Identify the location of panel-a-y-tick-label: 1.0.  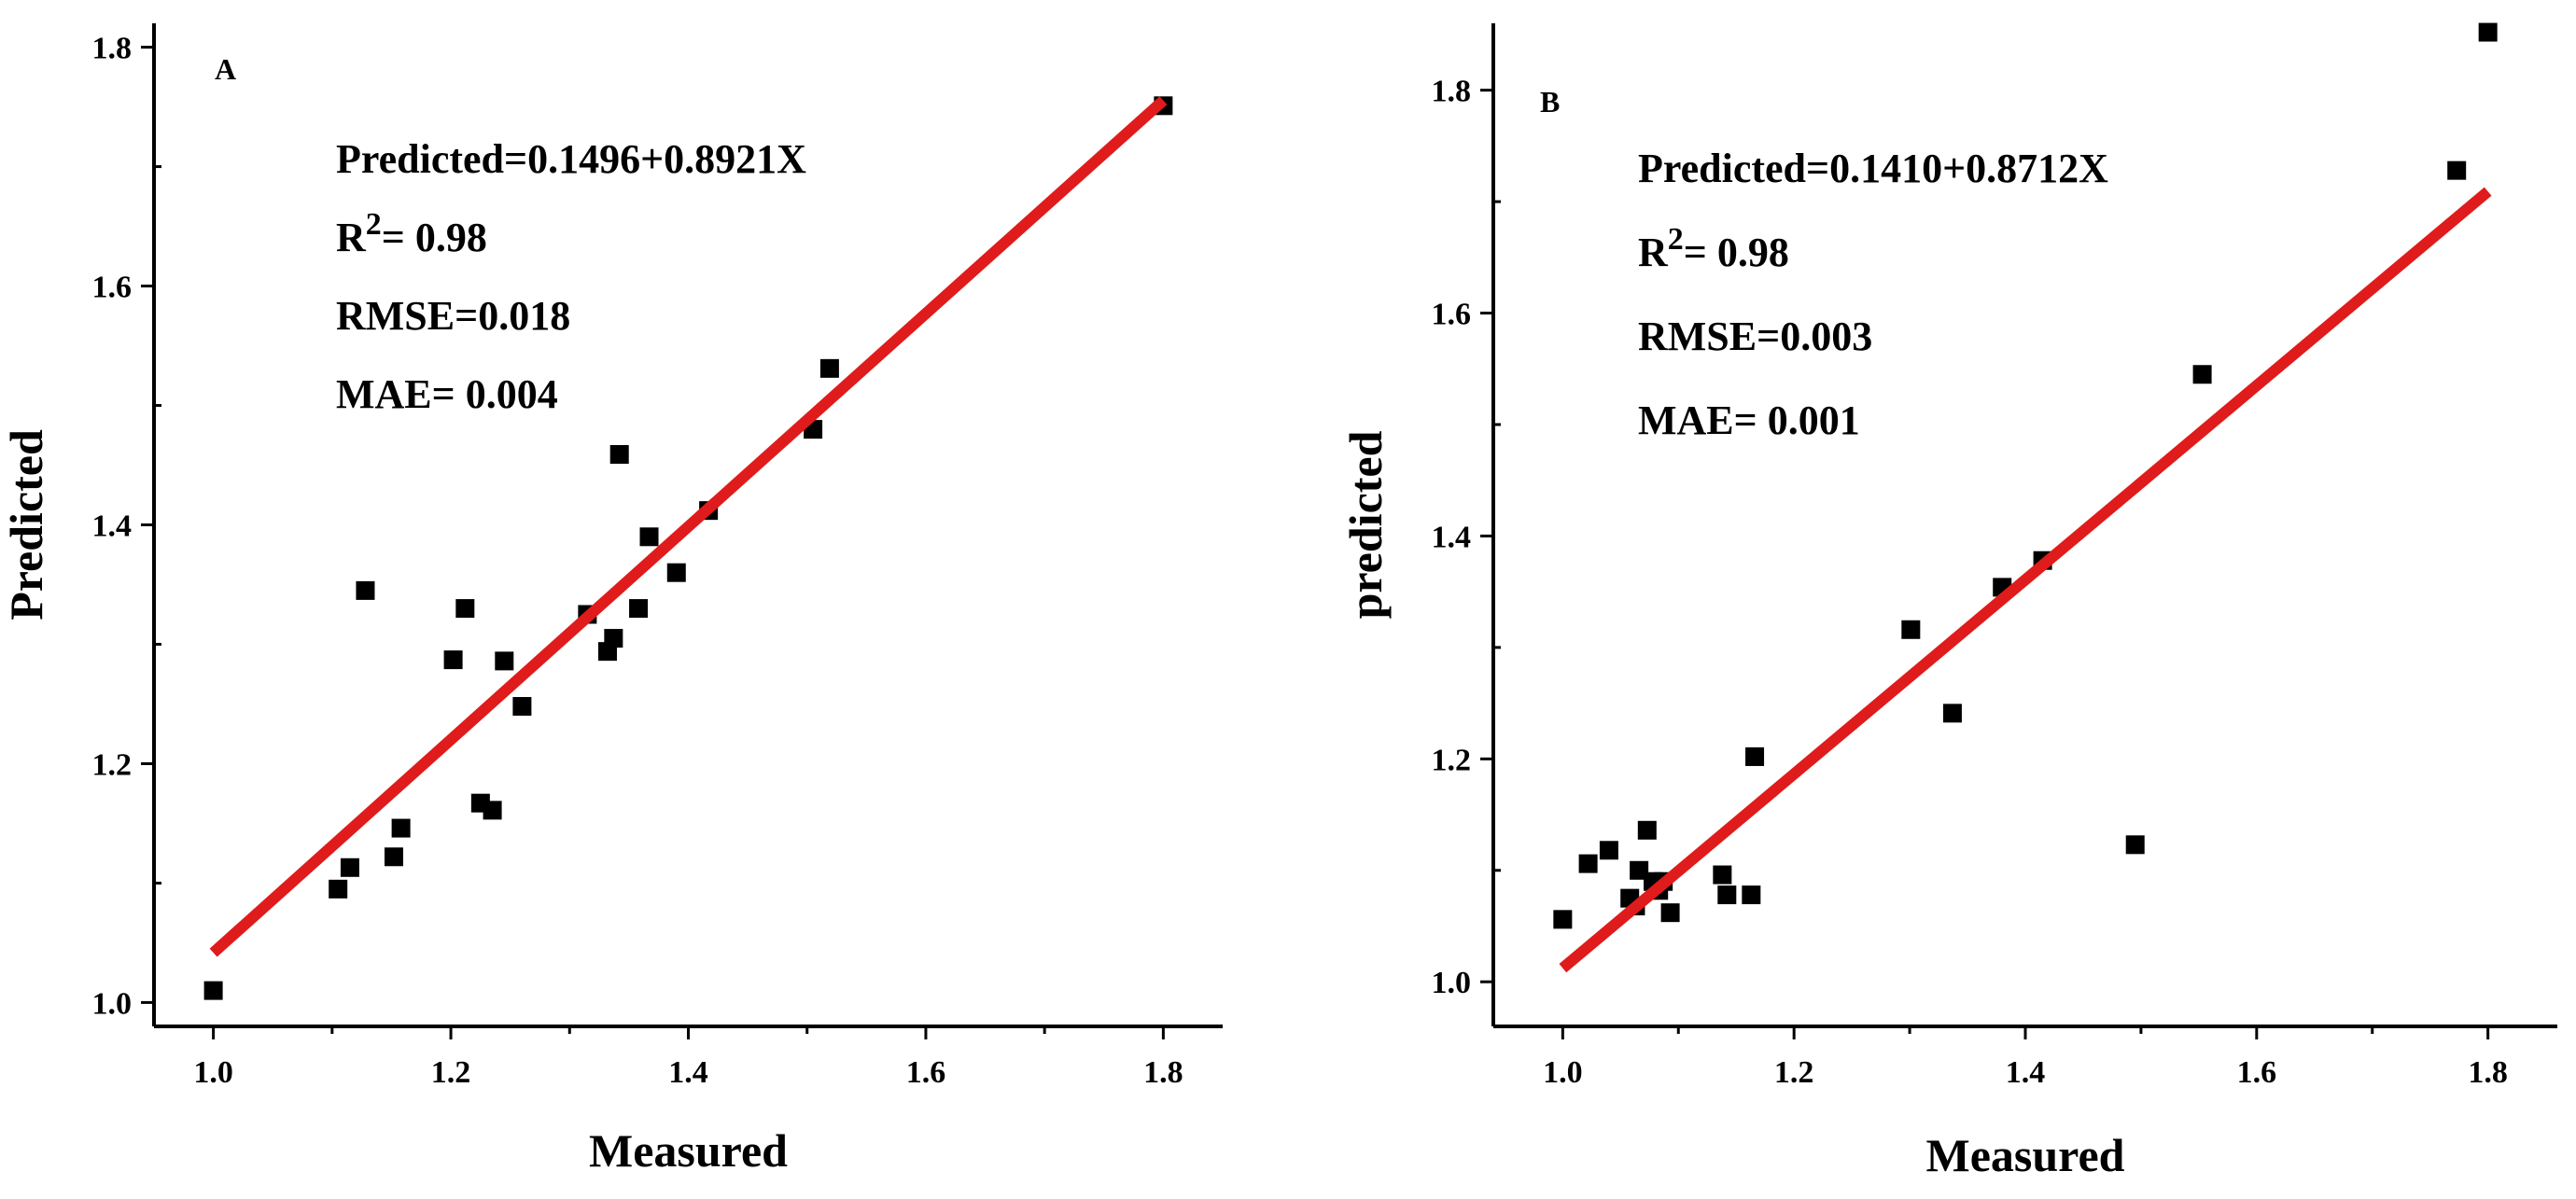
(112, 1004).